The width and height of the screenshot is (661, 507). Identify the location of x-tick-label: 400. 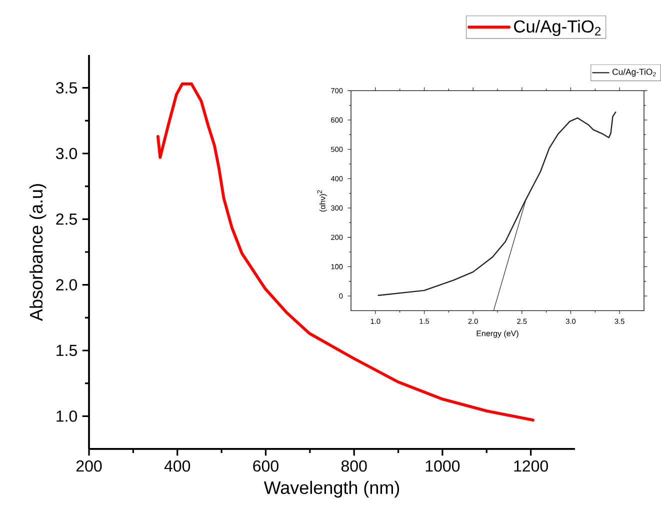
(177, 466).